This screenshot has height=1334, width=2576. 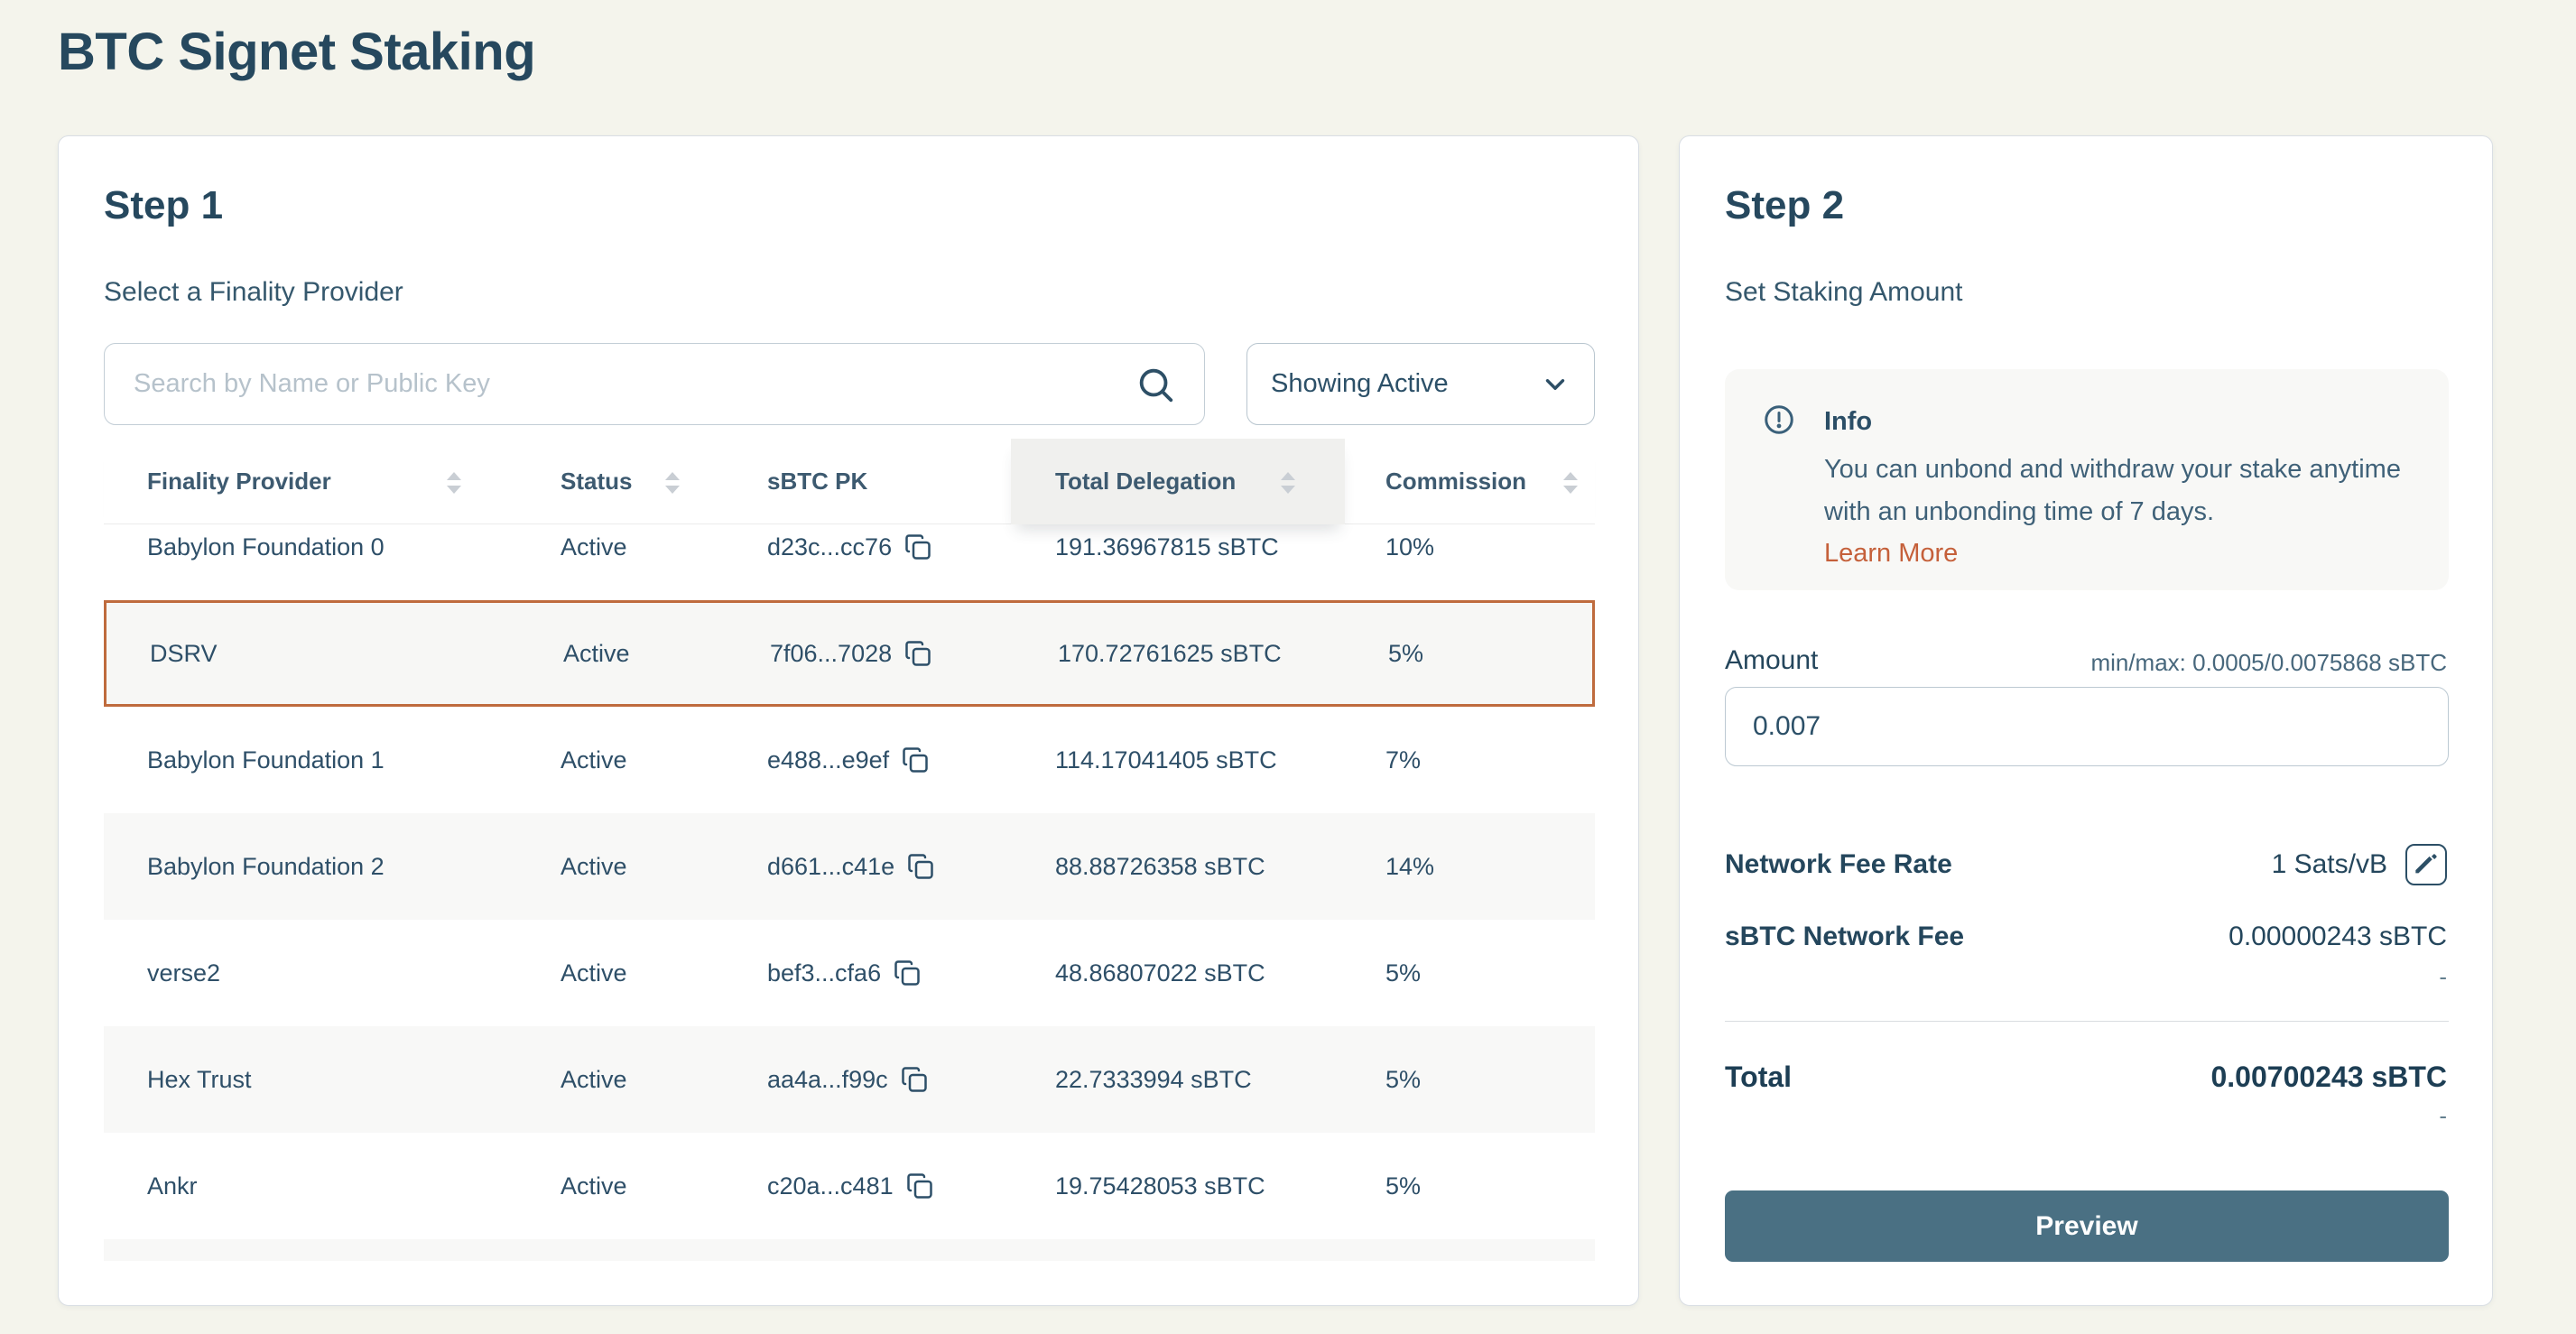 What do you see at coordinates (827, 1079) in the screenshot?
I see `cell-pk: aa4a...f99c` at bounding box center [827, 1079].